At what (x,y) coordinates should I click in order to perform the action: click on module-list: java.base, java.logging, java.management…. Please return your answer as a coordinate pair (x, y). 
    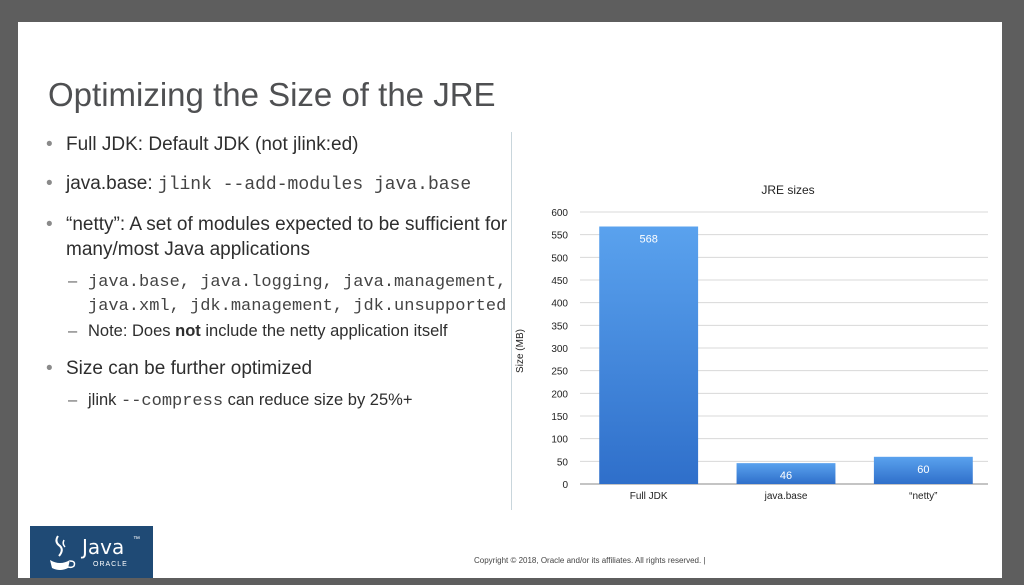
    Looking at the image, I should click on (297, 294).